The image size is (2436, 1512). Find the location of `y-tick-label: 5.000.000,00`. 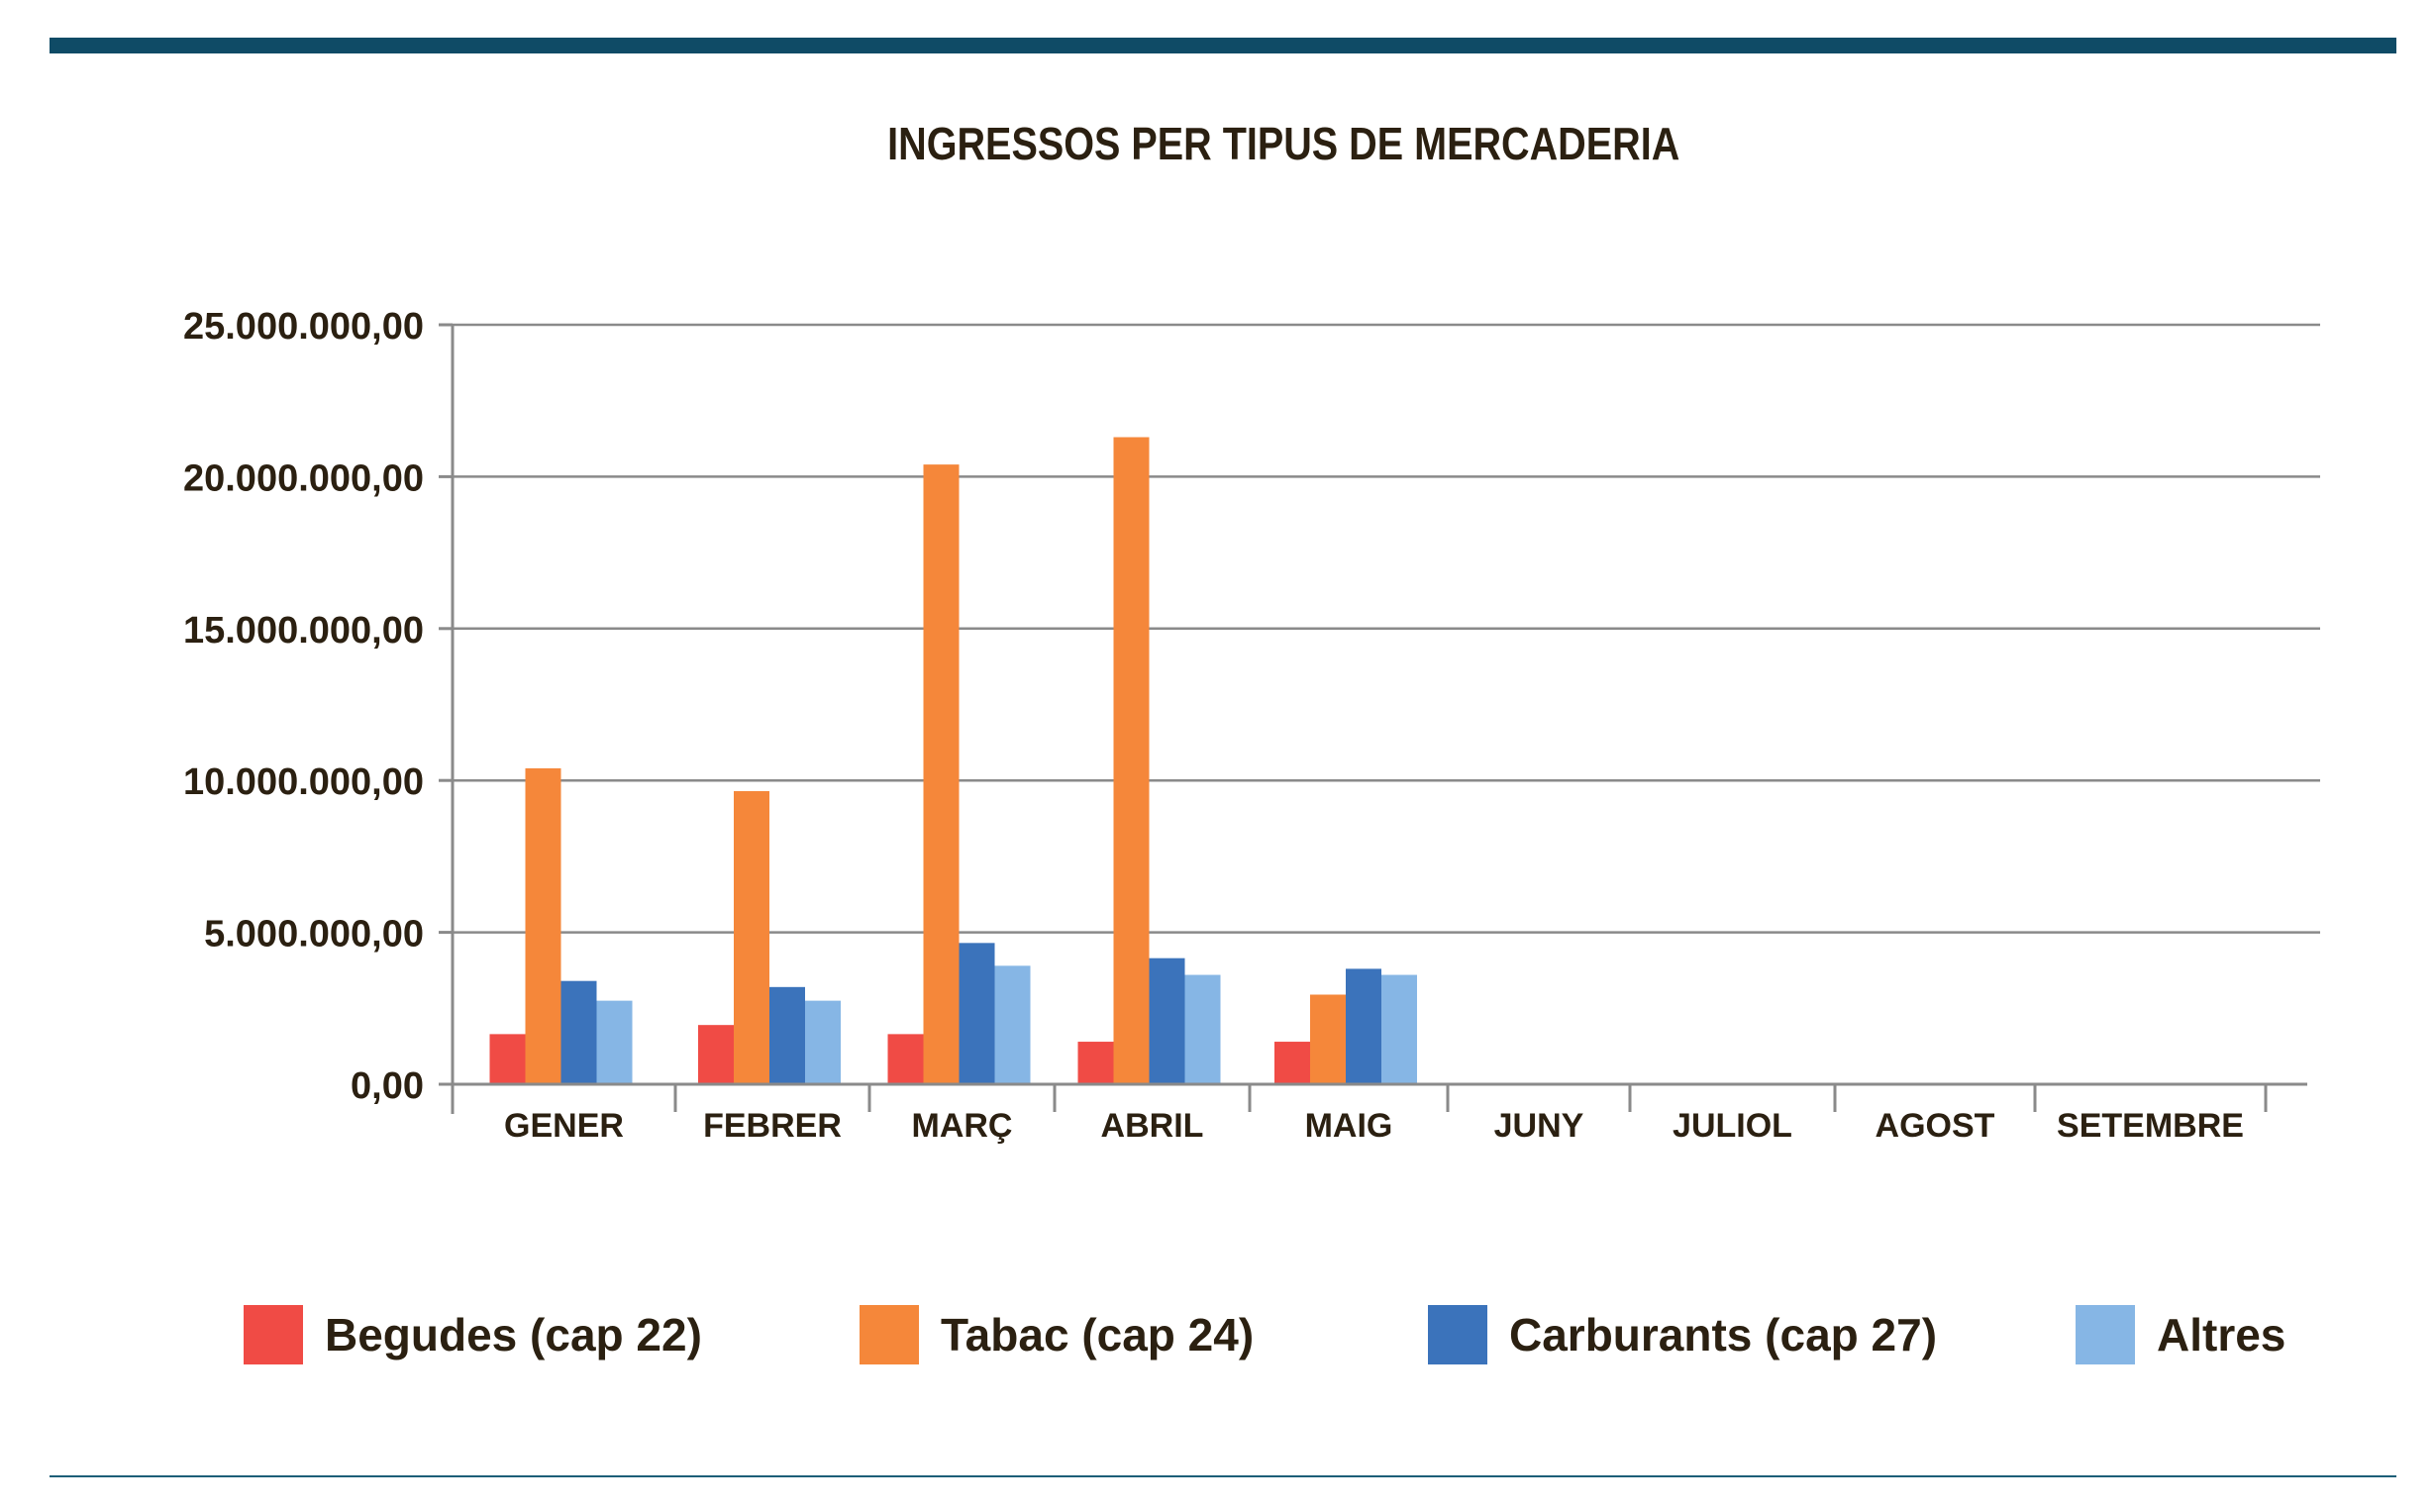

y-tick-label: 5.000.000,00 is located at coordinates (314, 935).